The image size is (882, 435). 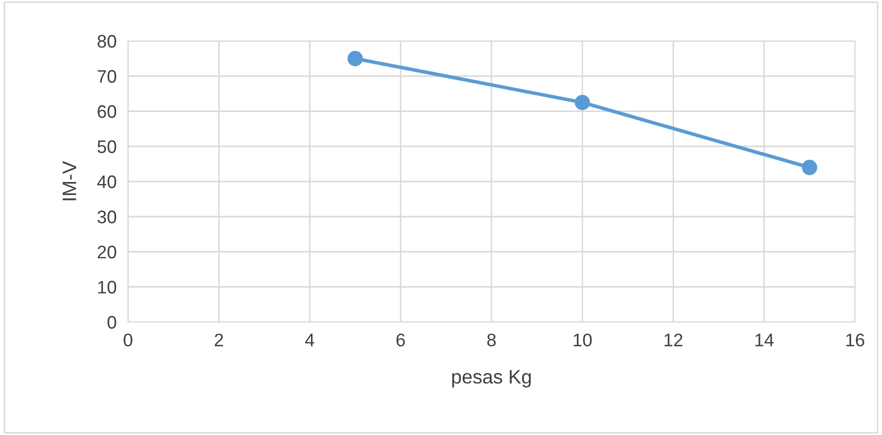 I want to click on x-tick-label: 14, so click(x=764, y=340).